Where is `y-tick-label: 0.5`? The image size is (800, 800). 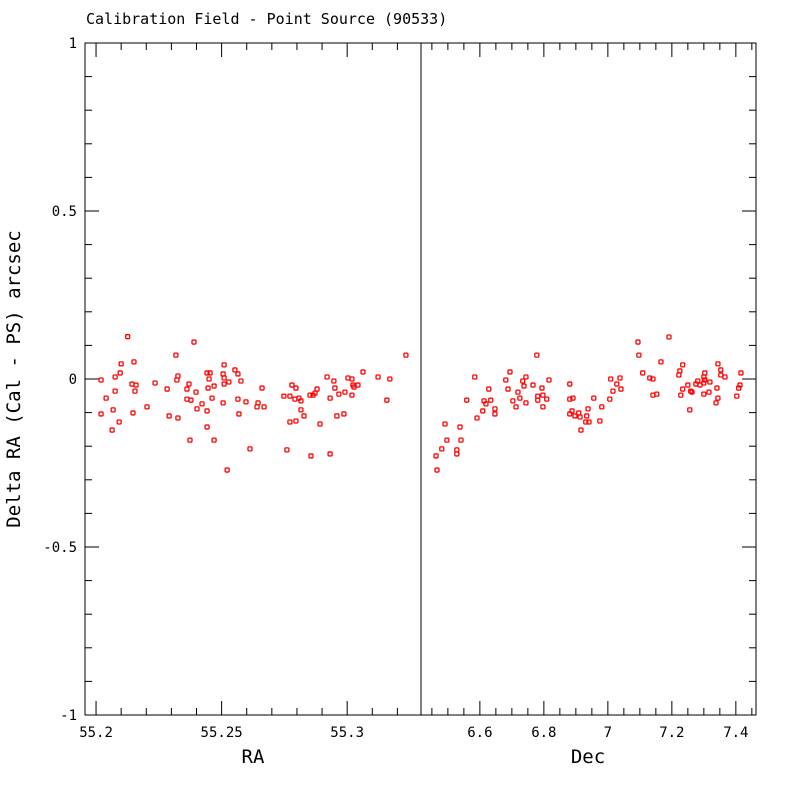 y-tick-label: 0.5 is located at coordinates (64, 212).